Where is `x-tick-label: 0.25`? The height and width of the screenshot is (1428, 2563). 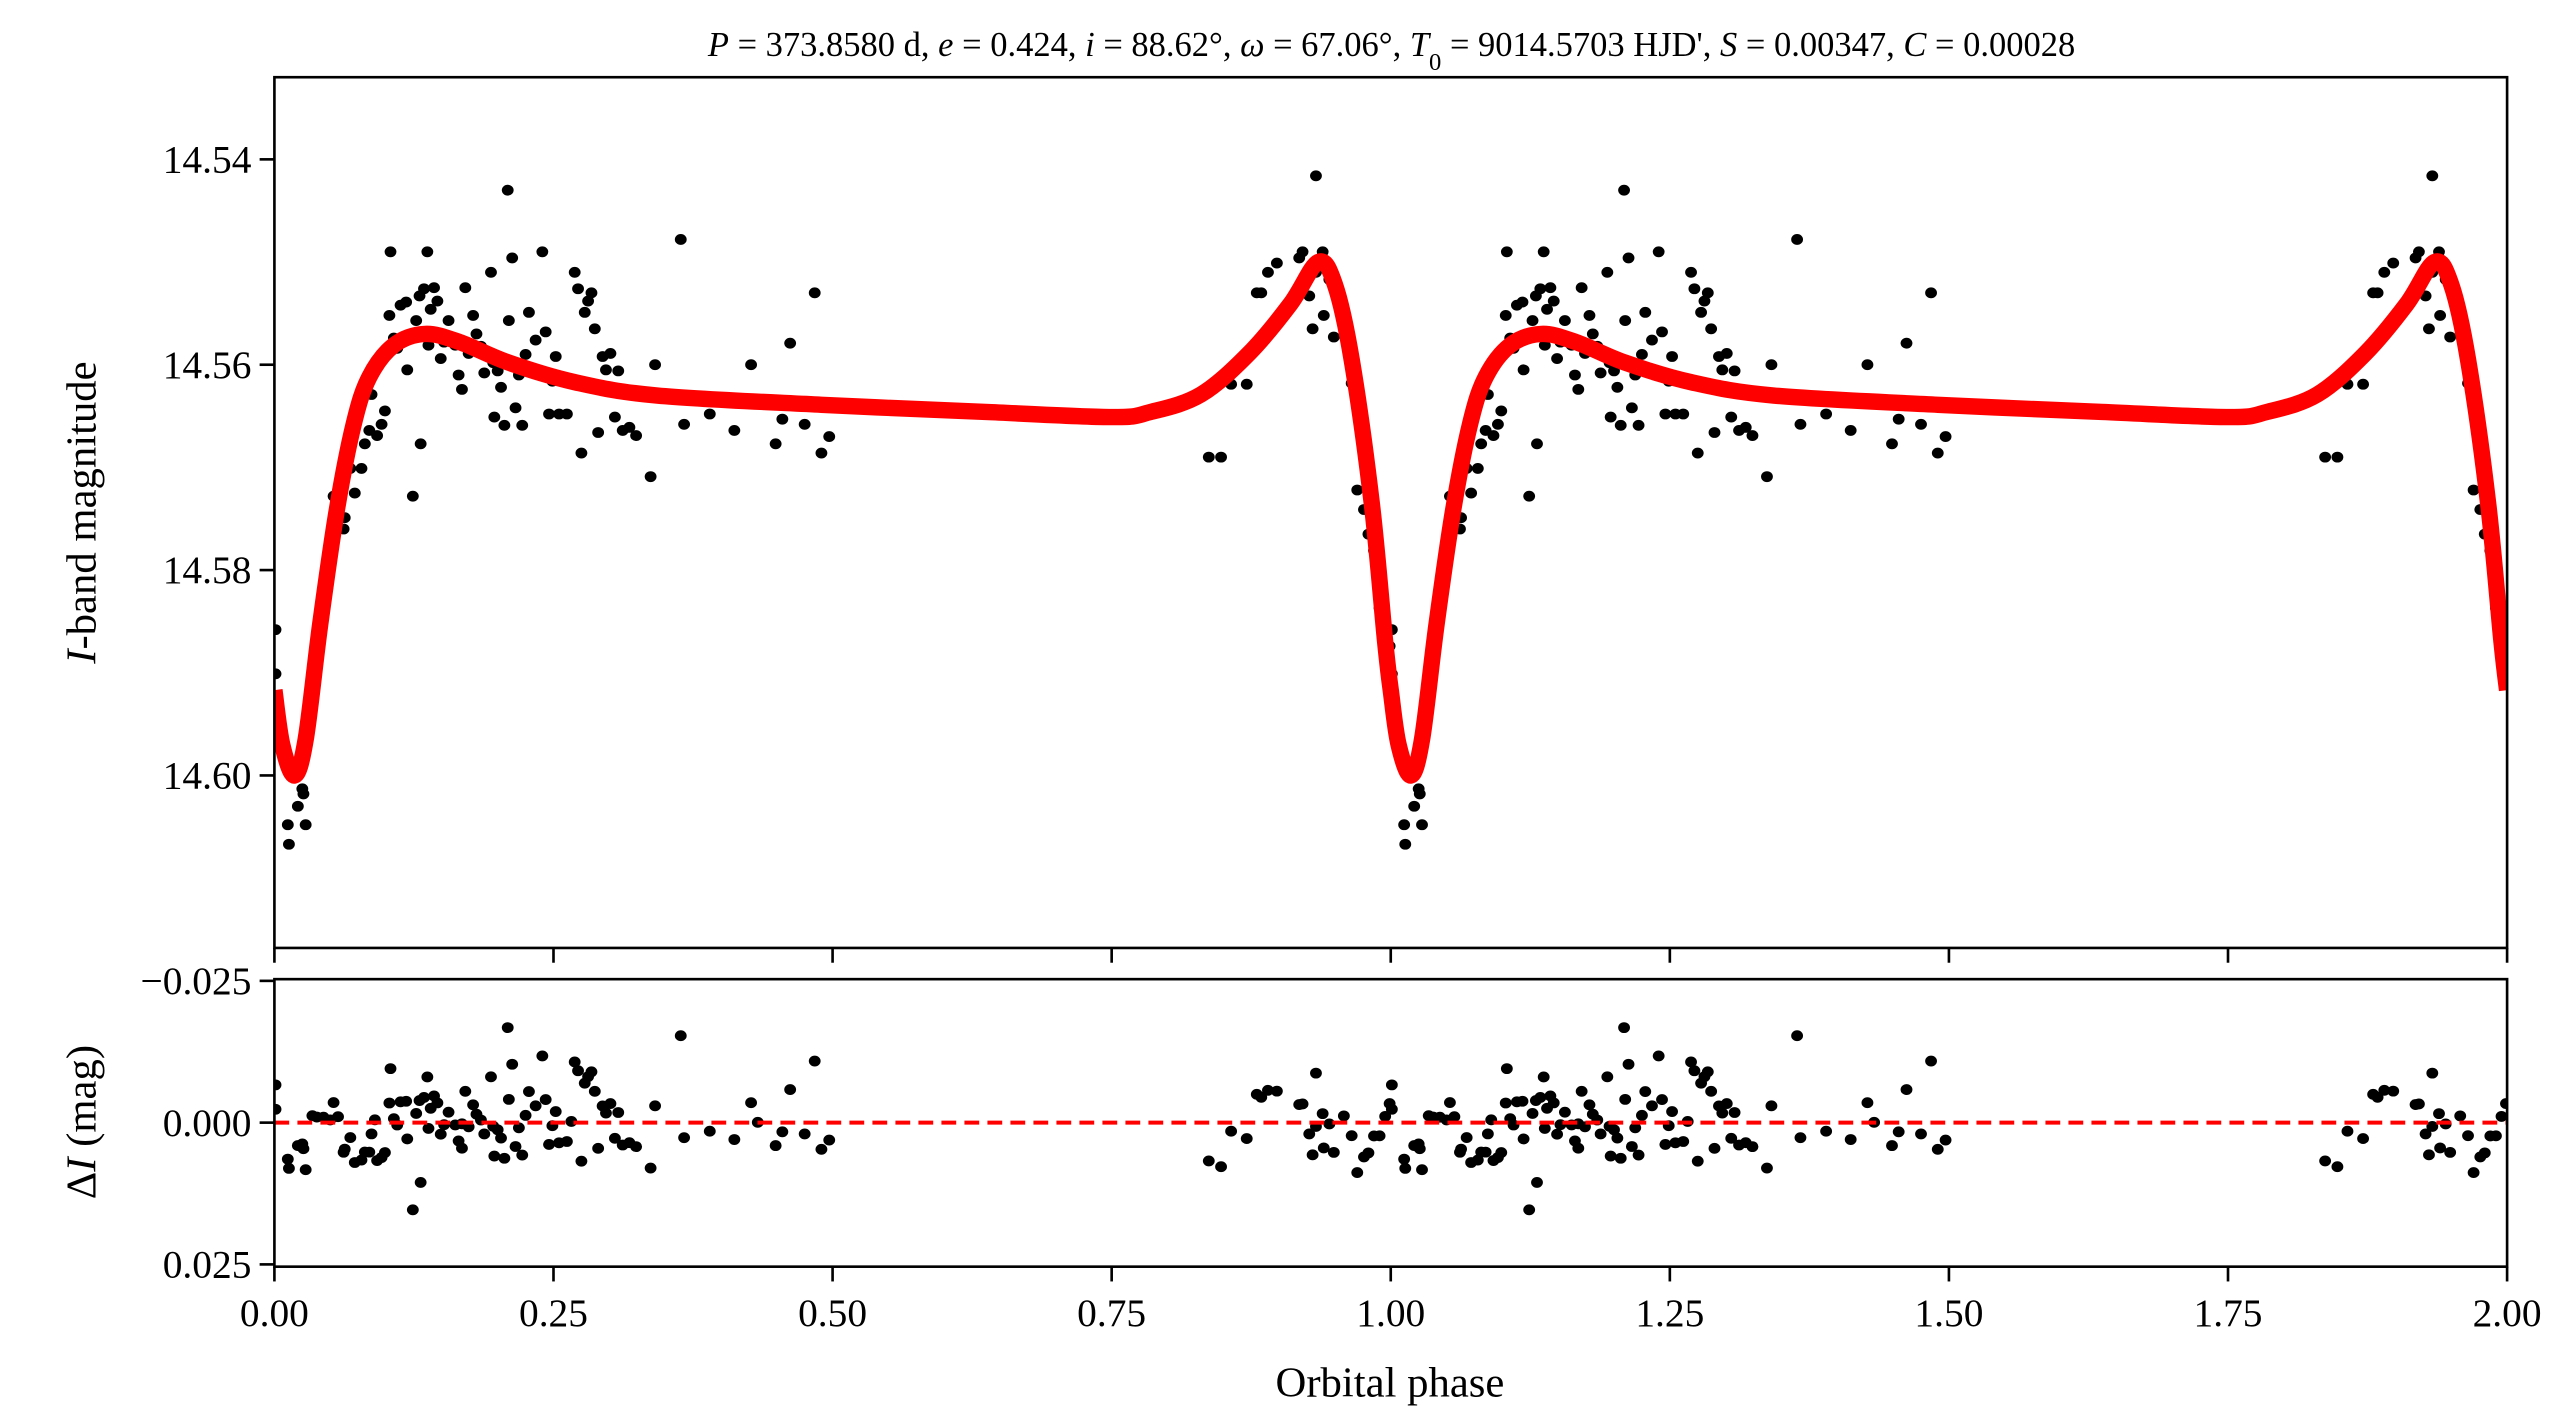 x-tick-label: 0.25 is located at coordinates (553, 1313).